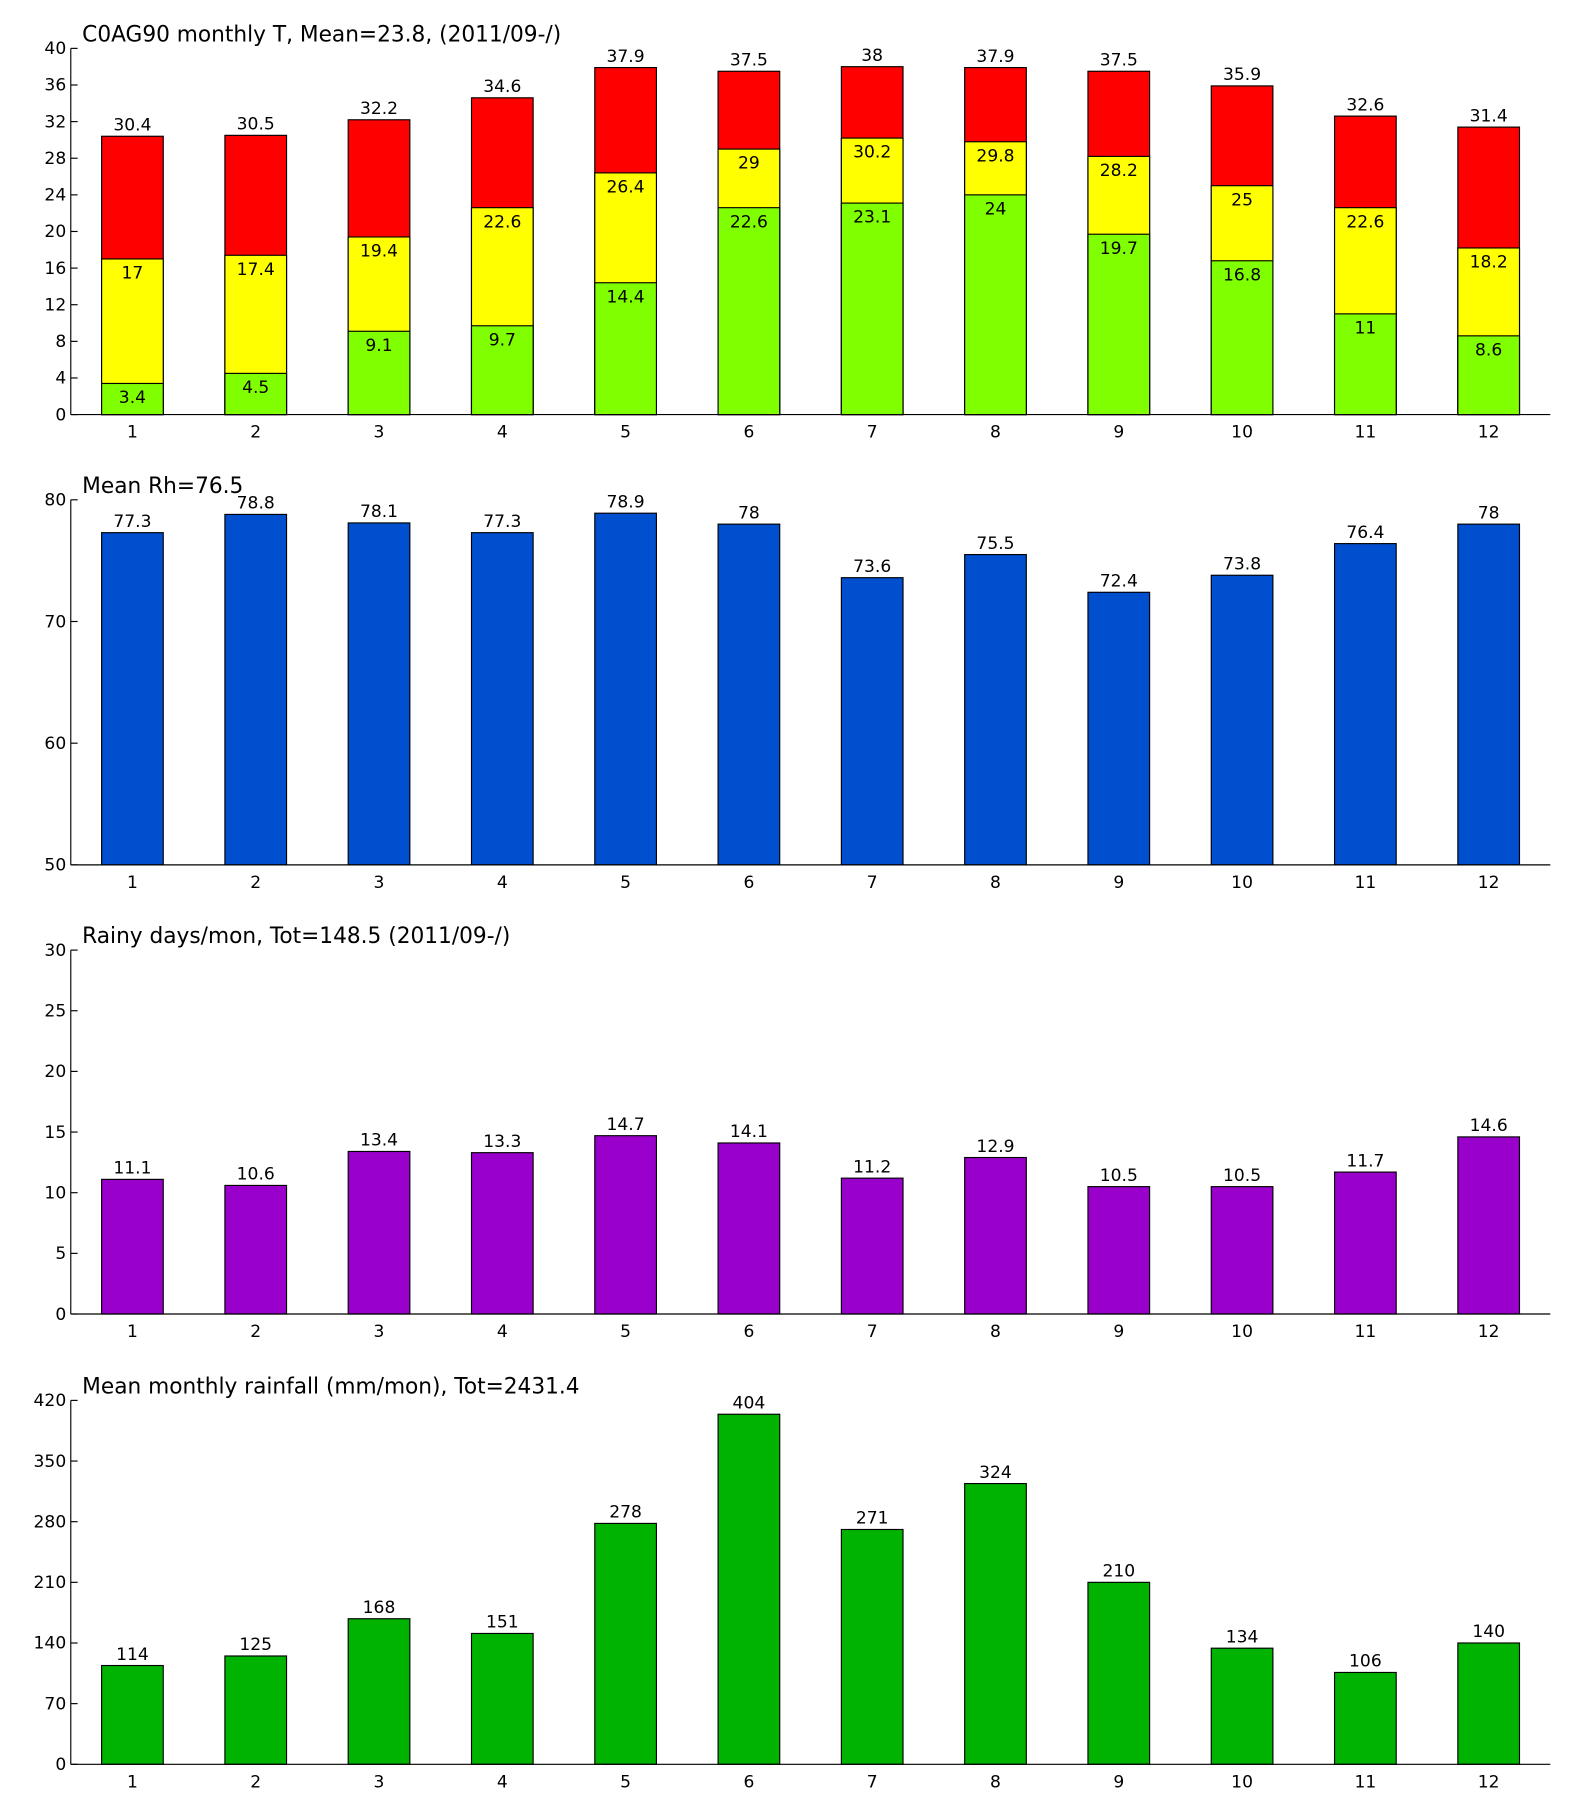 This screenshot has height=1800, width=1580. Describe the element at coordinates (256, 1175) in the screenshot. I see `data-label: 10.6` at that location.